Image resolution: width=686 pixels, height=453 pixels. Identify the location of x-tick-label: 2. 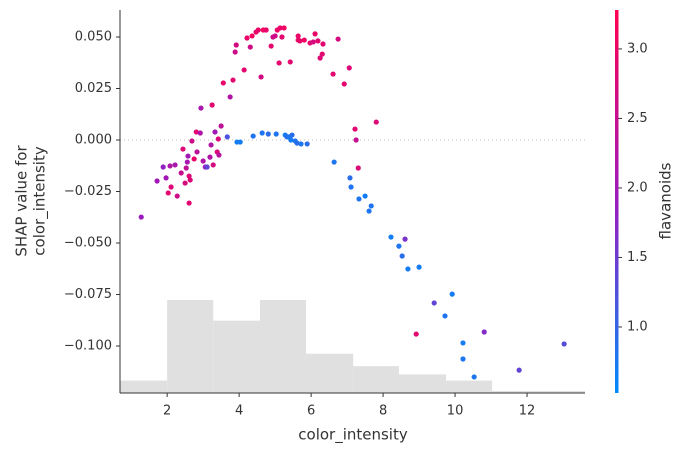
(167, 411).